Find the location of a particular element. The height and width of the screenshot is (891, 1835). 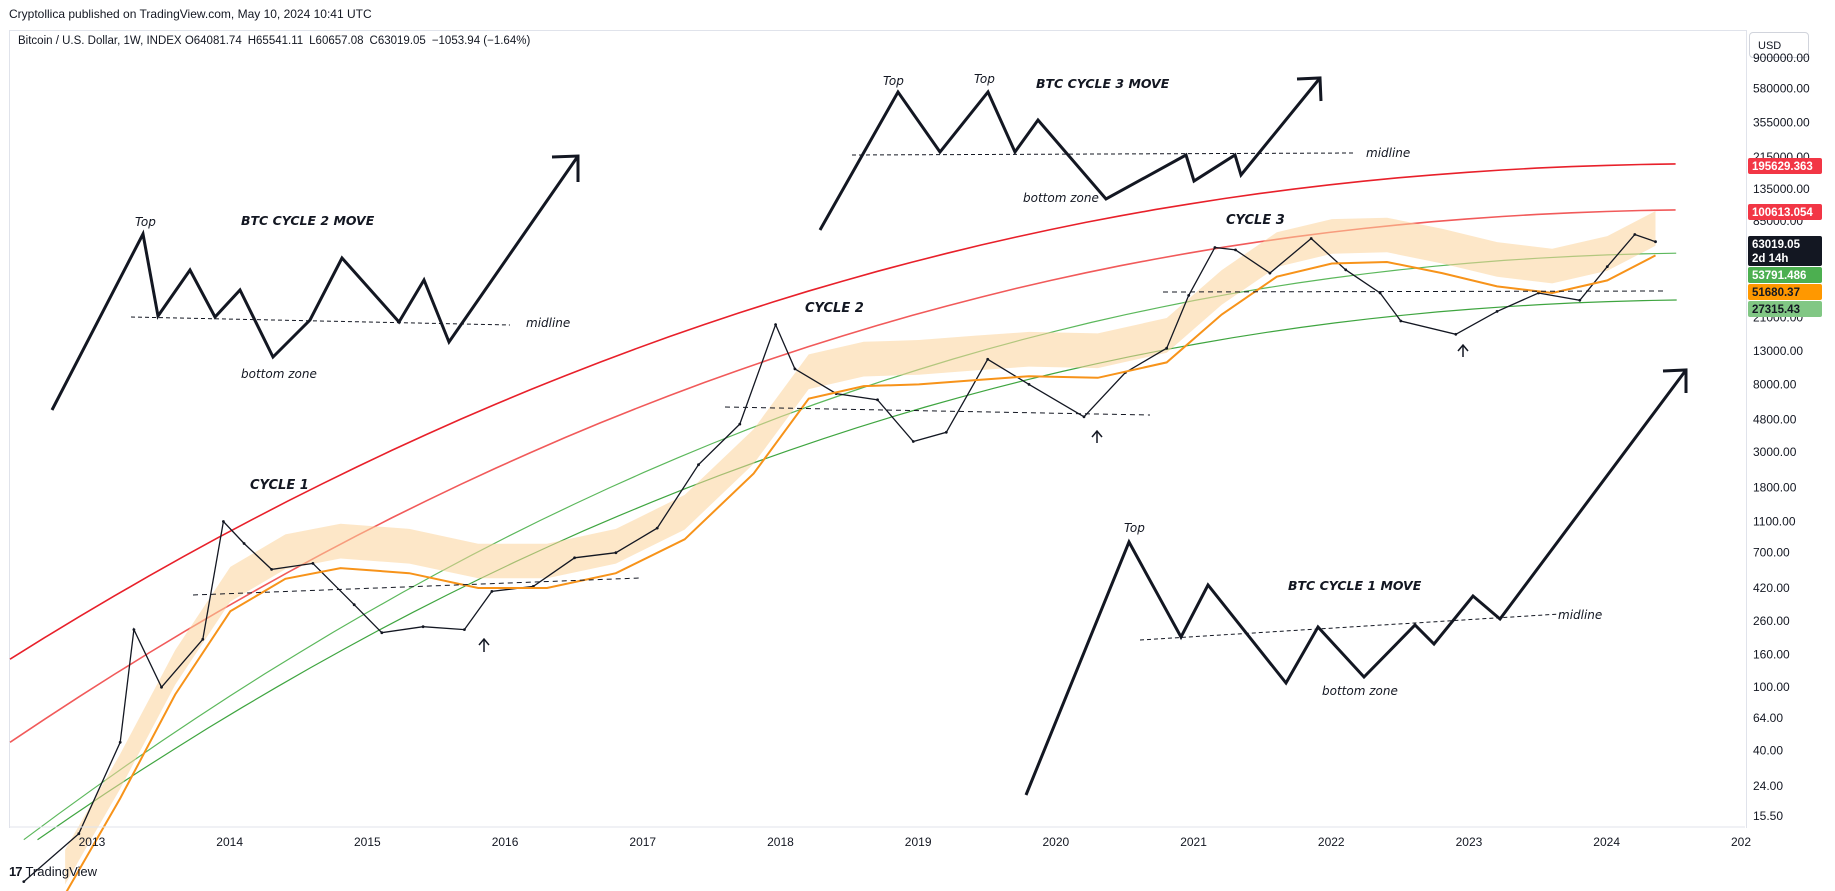

ohlc-open: O64081.74 is located at coordinates (213, 41).